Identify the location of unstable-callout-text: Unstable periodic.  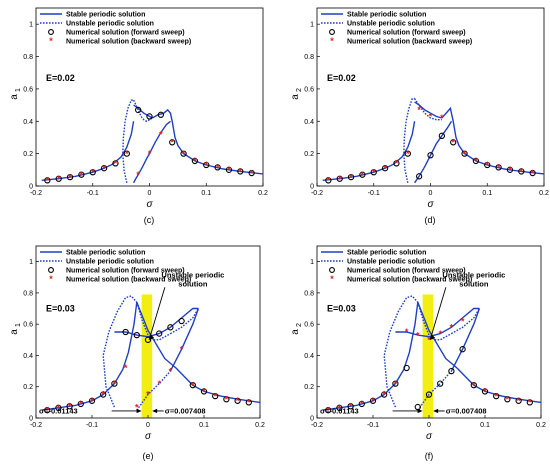
(473, 274).